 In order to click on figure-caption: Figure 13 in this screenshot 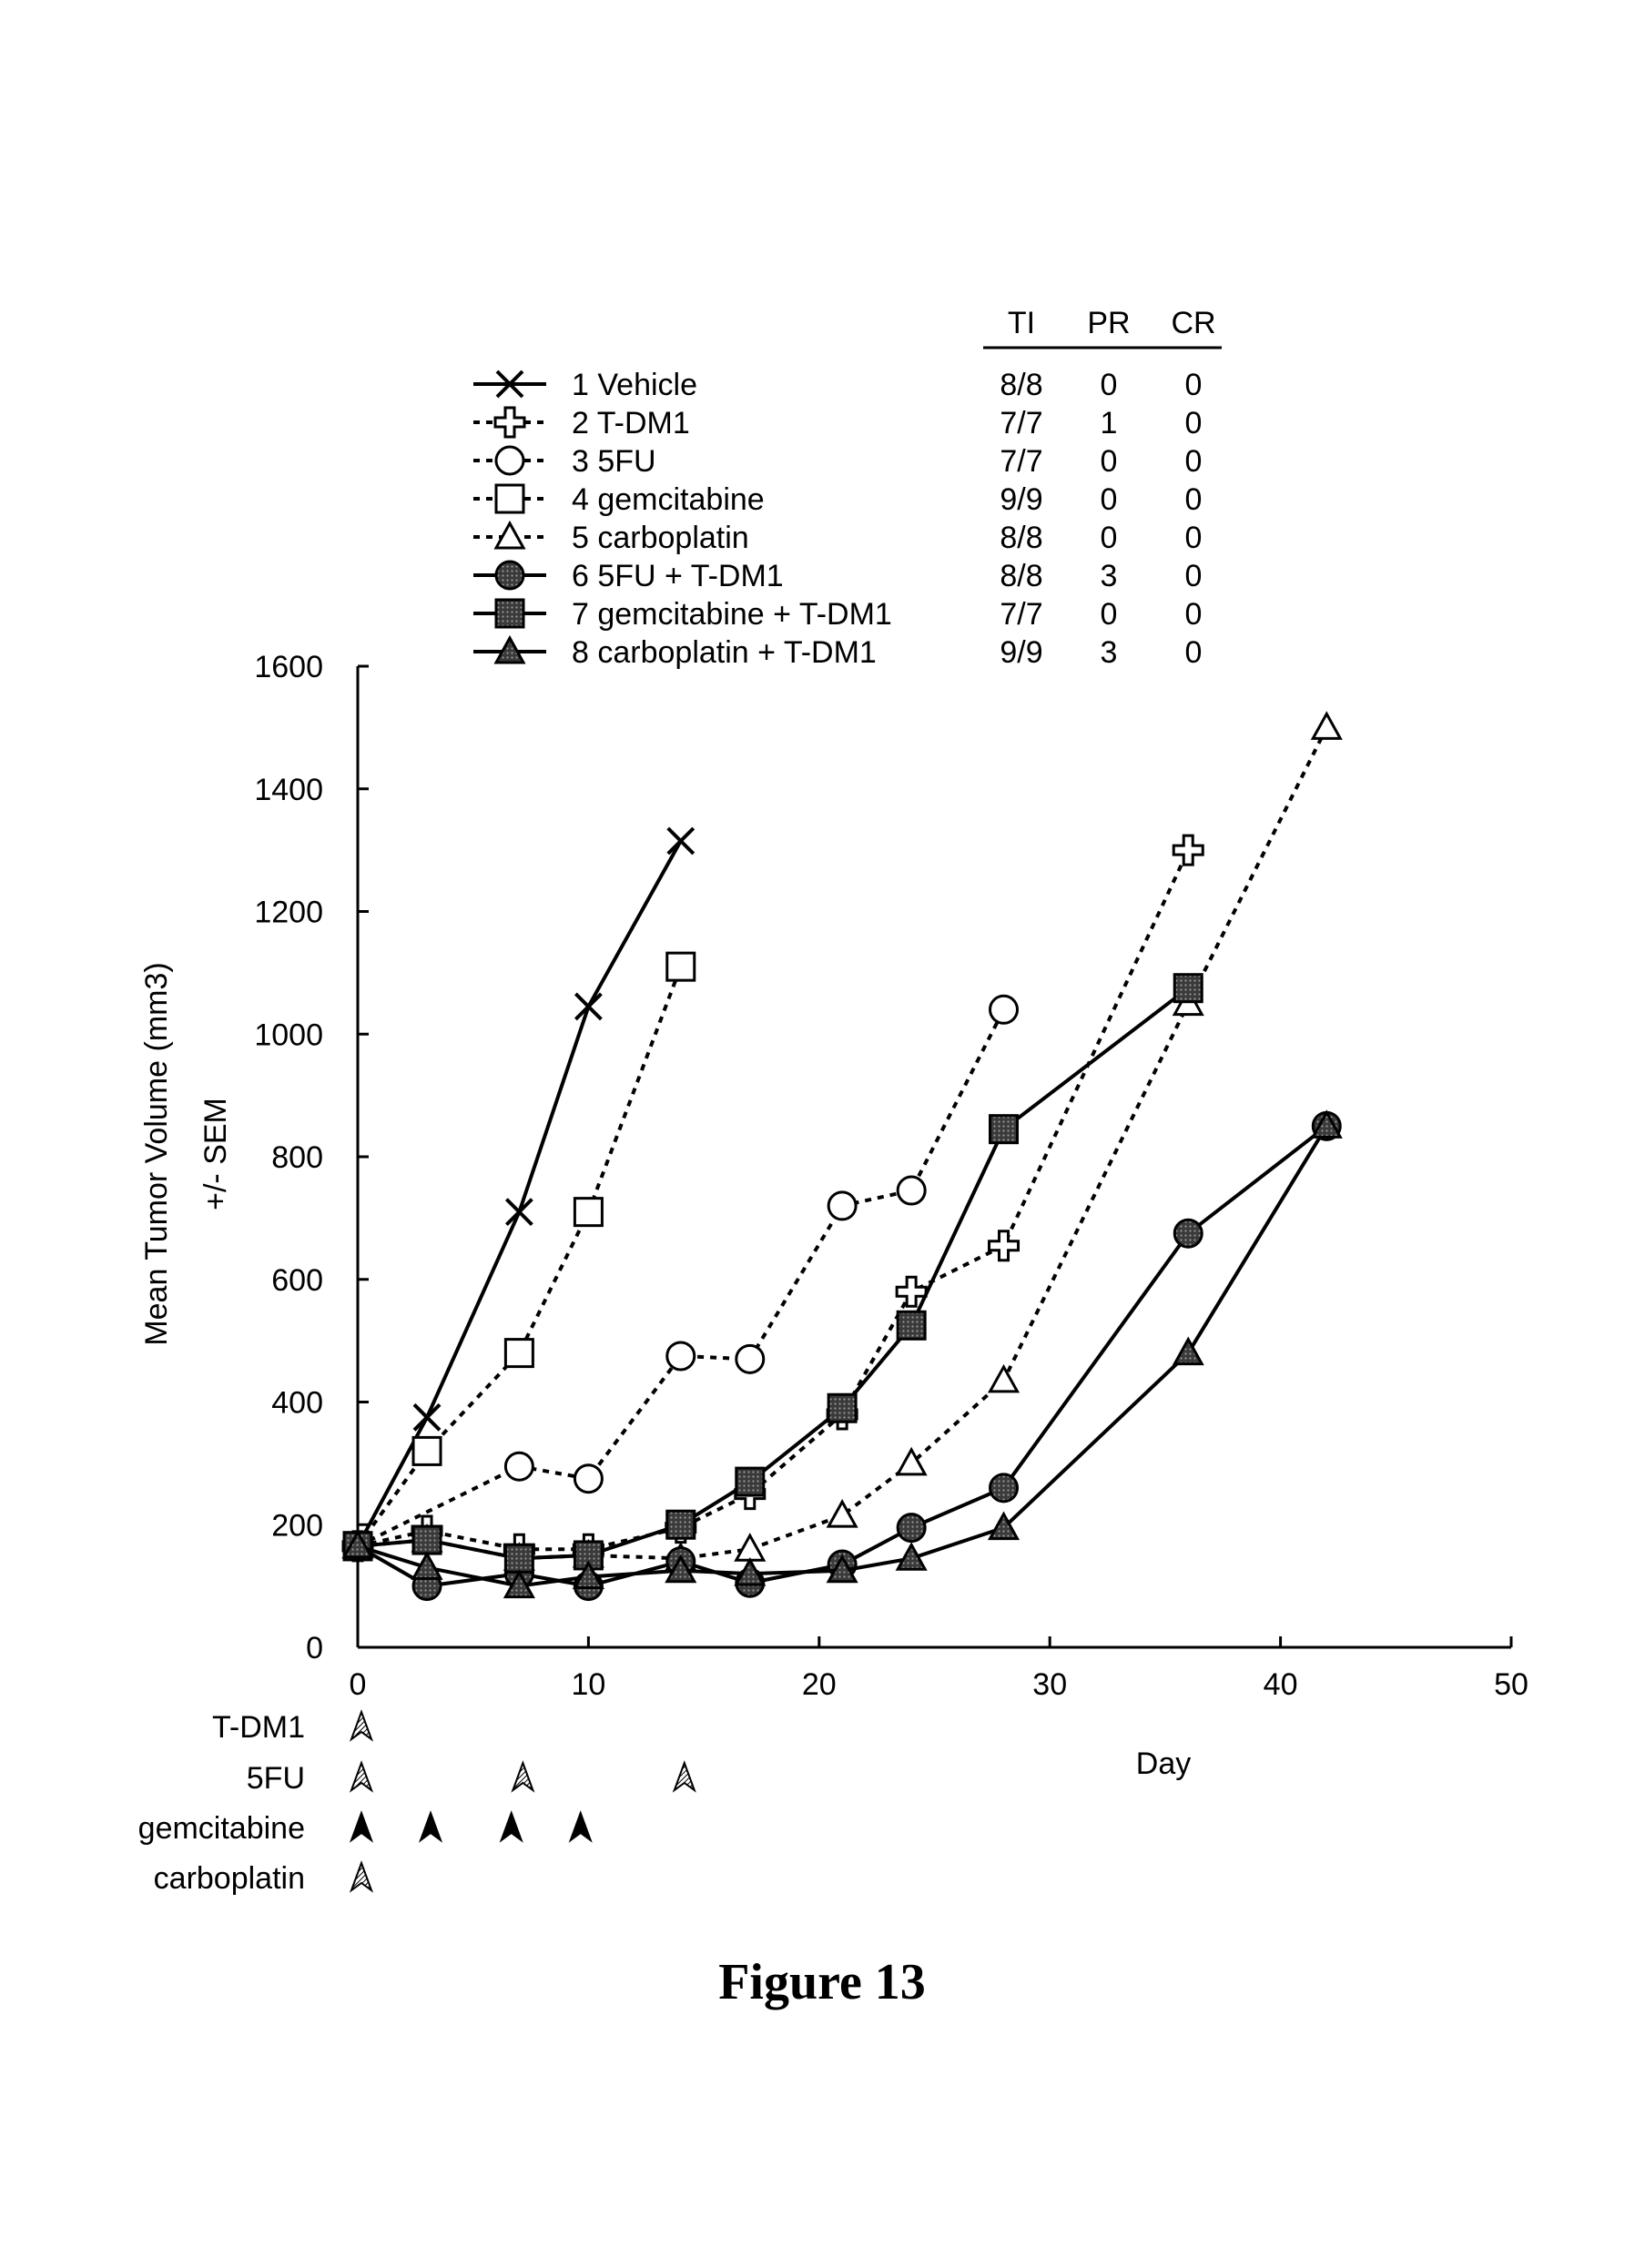, I will do `click(822, 1982)`.